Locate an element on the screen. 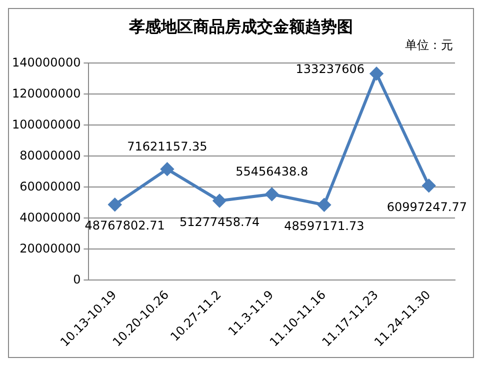  data-label: 60997247.77 is located at coordinates (427, 207).